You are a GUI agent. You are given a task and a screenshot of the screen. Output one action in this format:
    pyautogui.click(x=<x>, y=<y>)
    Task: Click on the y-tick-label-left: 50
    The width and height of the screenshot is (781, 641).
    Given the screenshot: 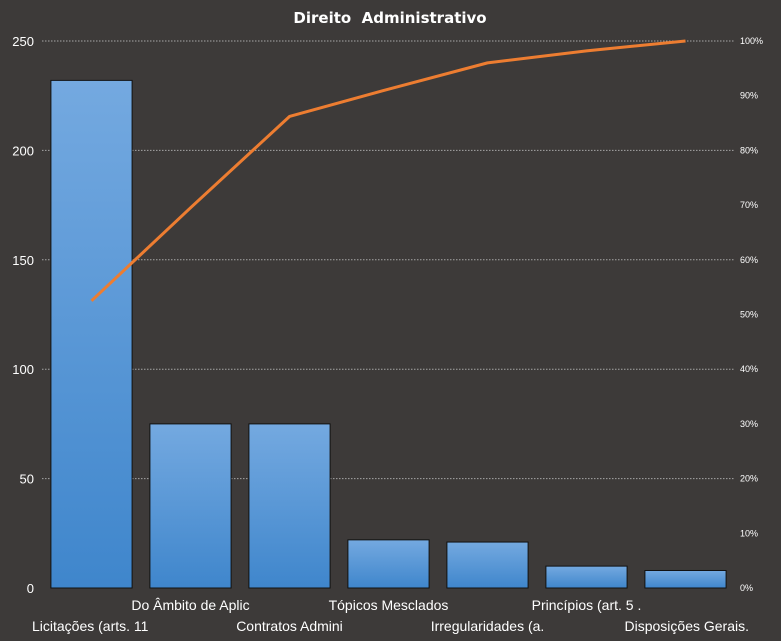 What is the action you would take?
    pyautogui.click(x=27, y=479)
    